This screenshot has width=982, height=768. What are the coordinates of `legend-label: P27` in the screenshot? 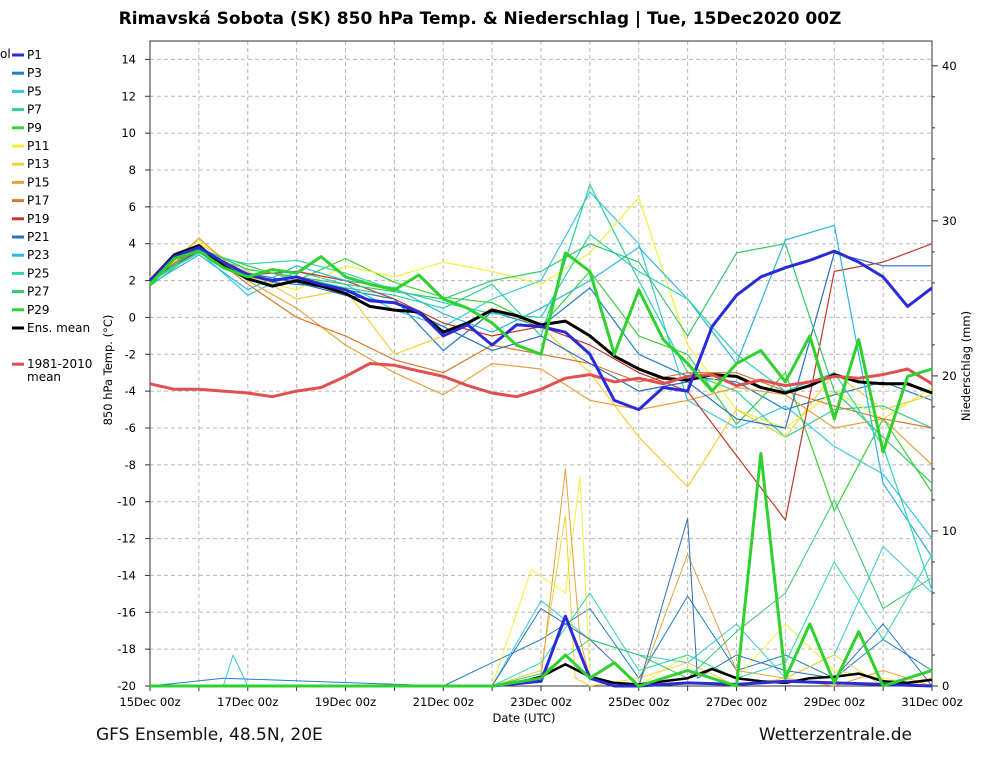 It's located at (38, 292).